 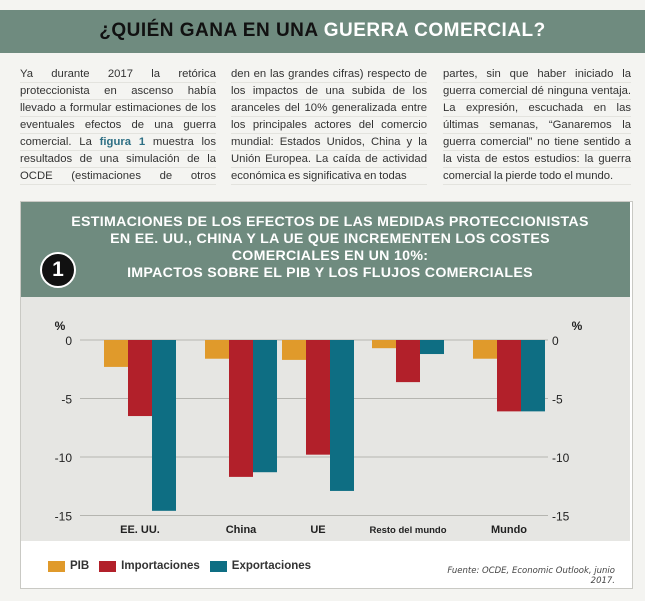 I want to click on figure-header, so click(x=325, y=249).